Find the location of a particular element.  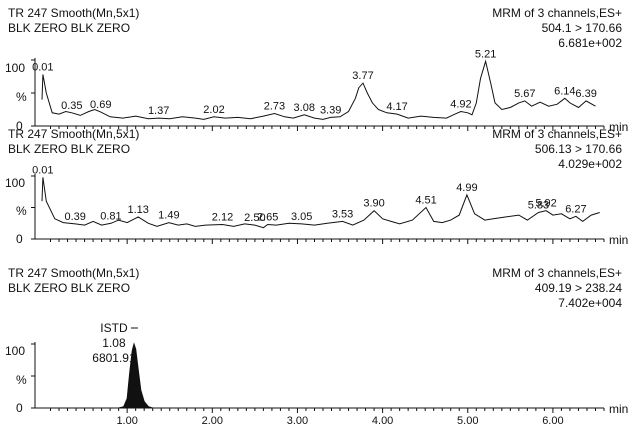

panel-1-peak-label-15: 6.39 is located at coordinates (585, 94).